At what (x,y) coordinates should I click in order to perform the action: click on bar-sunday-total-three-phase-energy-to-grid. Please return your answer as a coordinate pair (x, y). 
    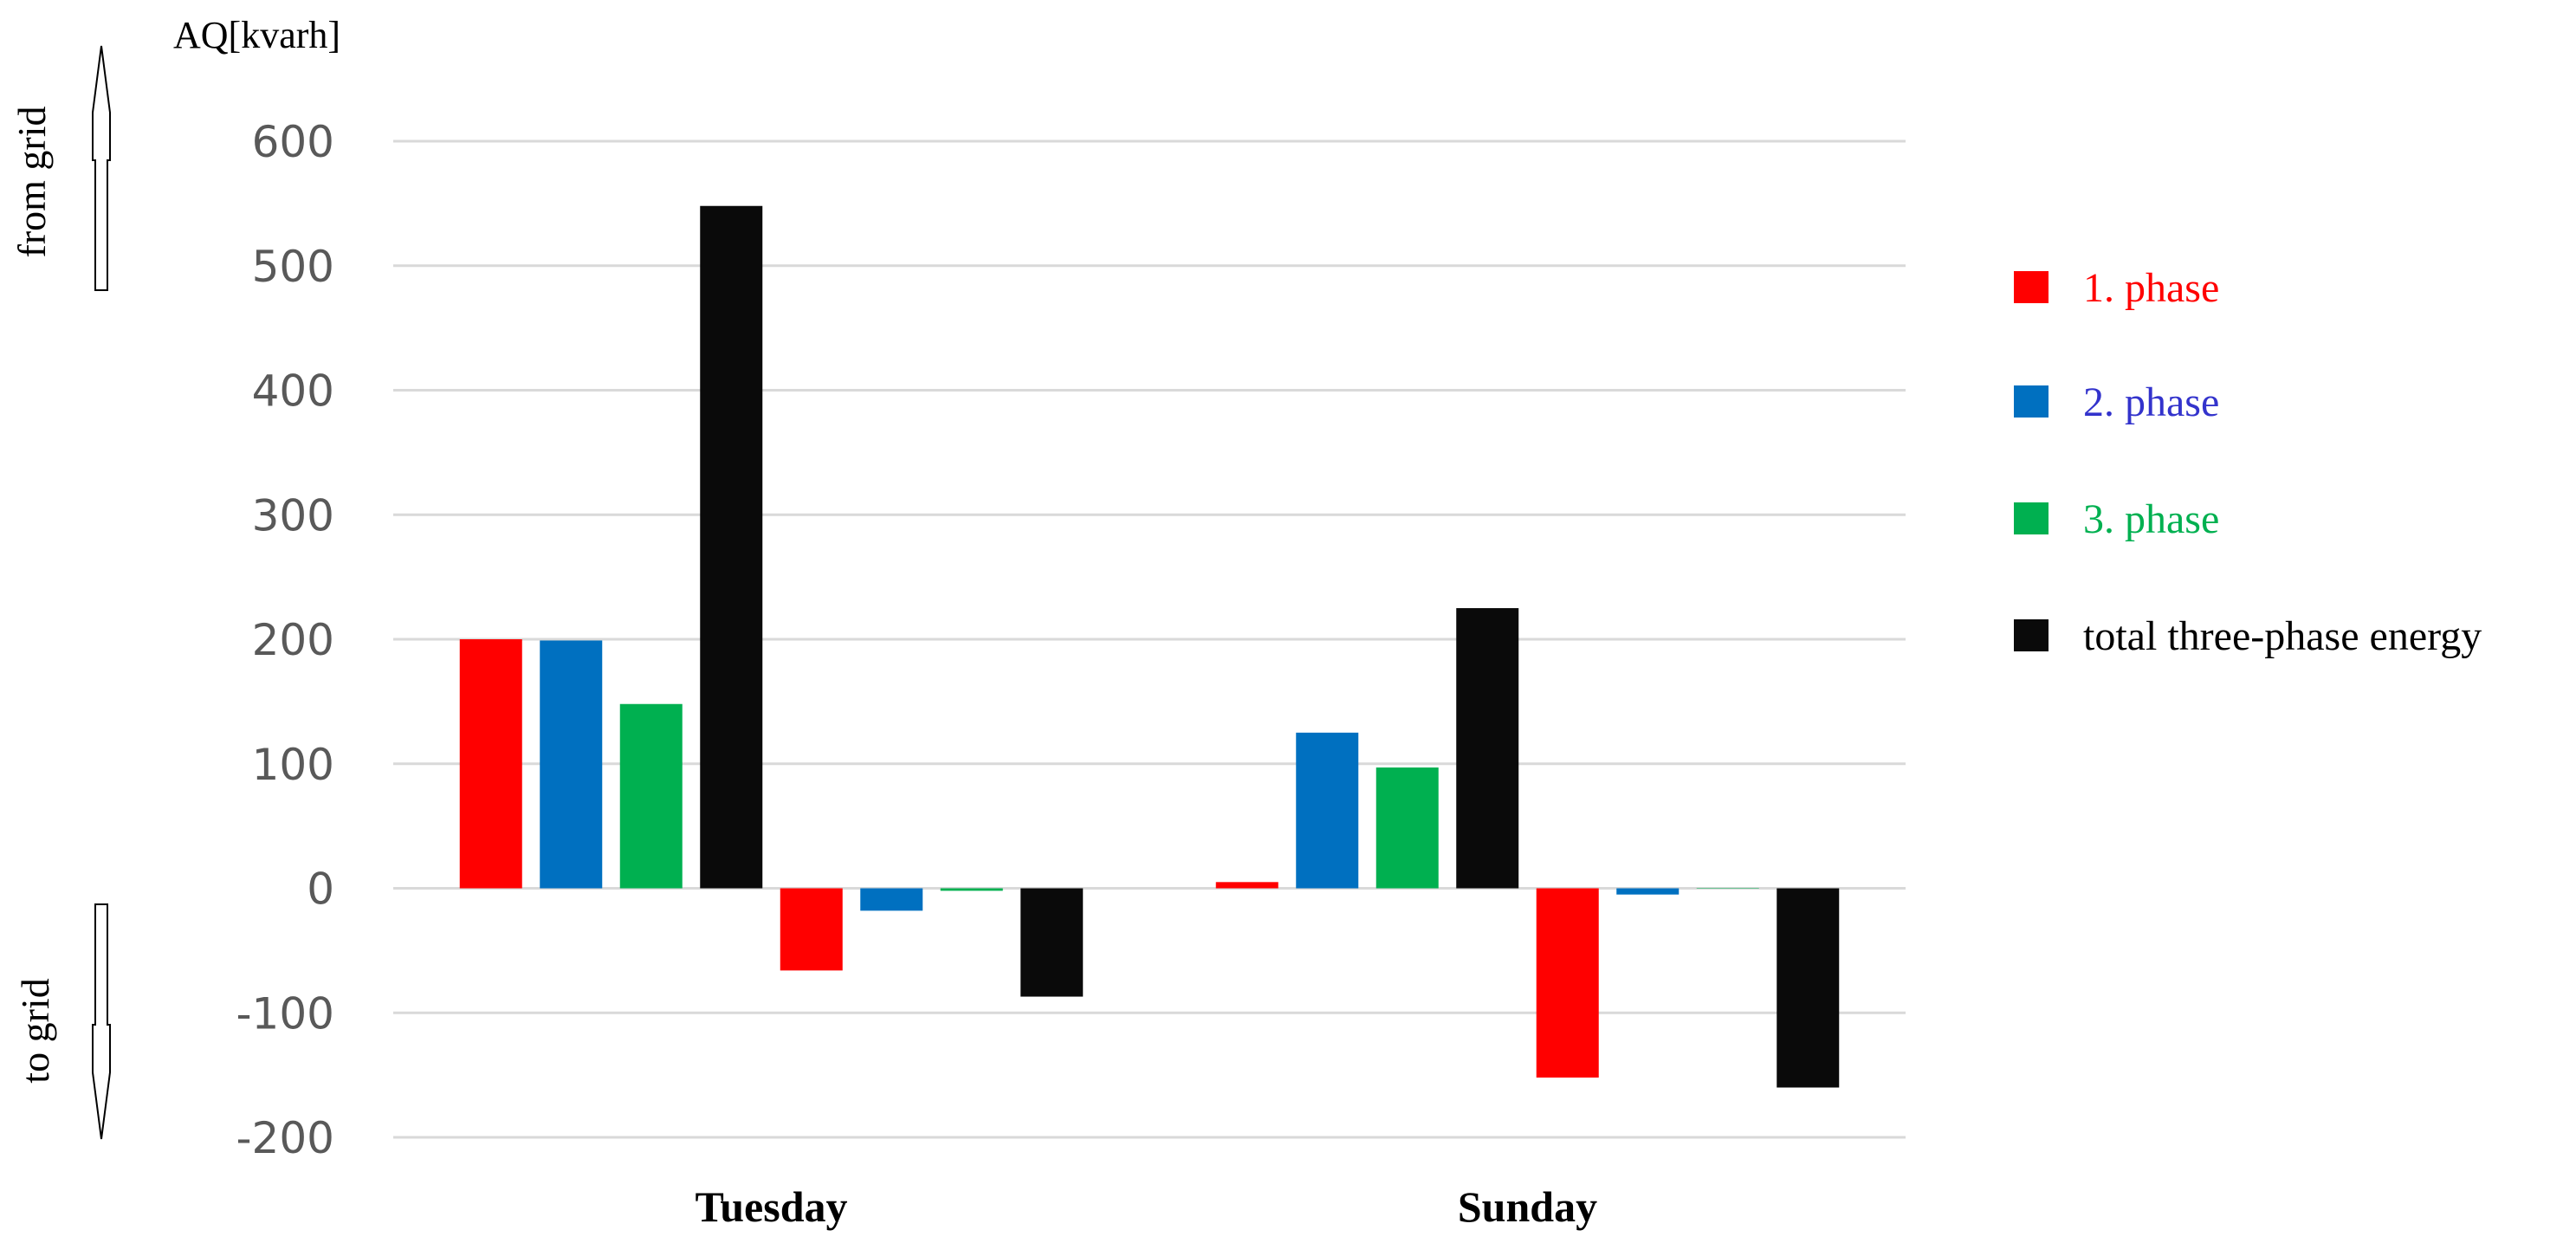
    Looking at the image, I should click on (1808, 988).